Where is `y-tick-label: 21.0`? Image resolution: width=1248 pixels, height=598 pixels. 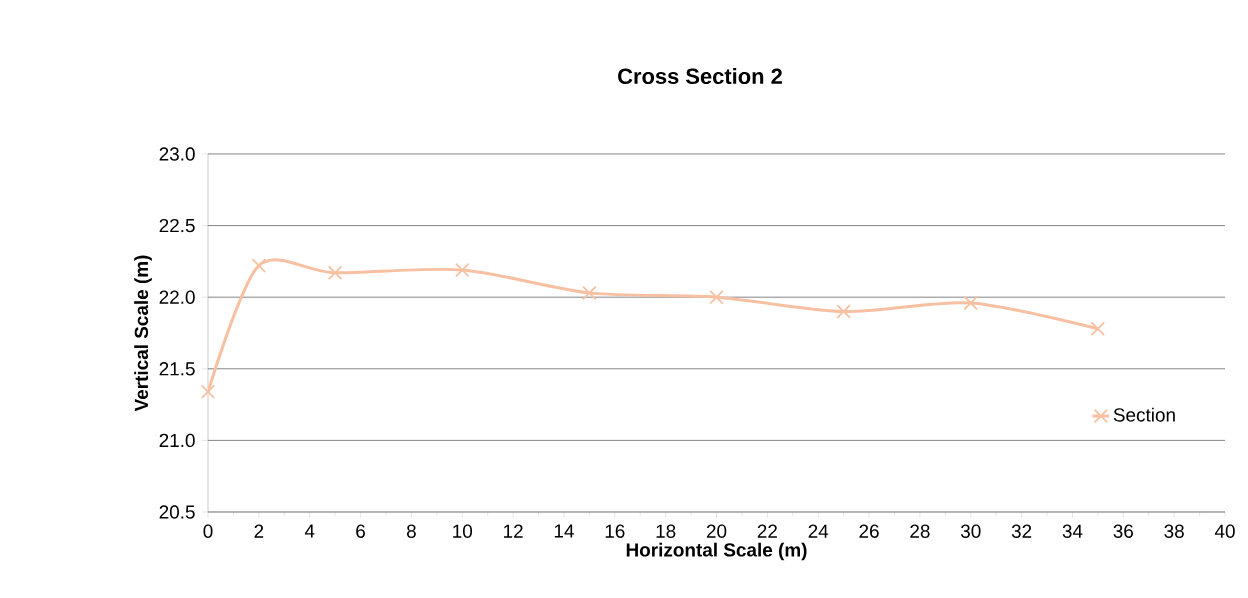 y-tick-label: 21.0 is located at coordinates (177, 440).